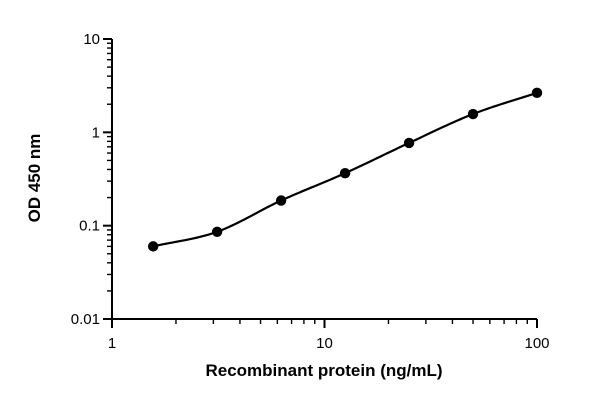 This screenshot has height=404, width=600. I want to click on y-ticks: 0.01 0.1 1 10, so click(91, 179).